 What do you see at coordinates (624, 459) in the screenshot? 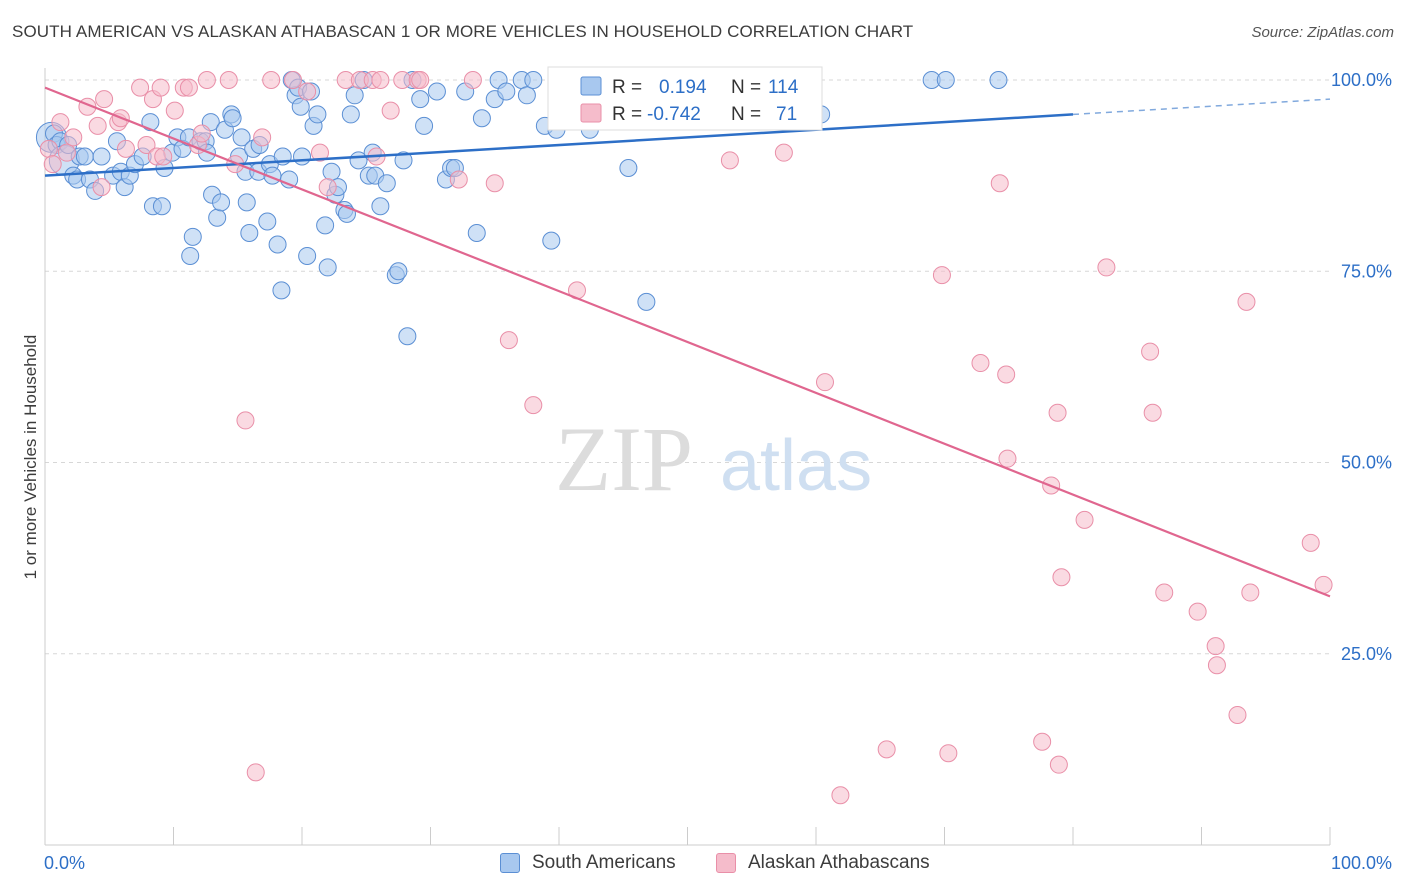
I see `watermark-zip: ZIP` at bounding box center [624, 459].